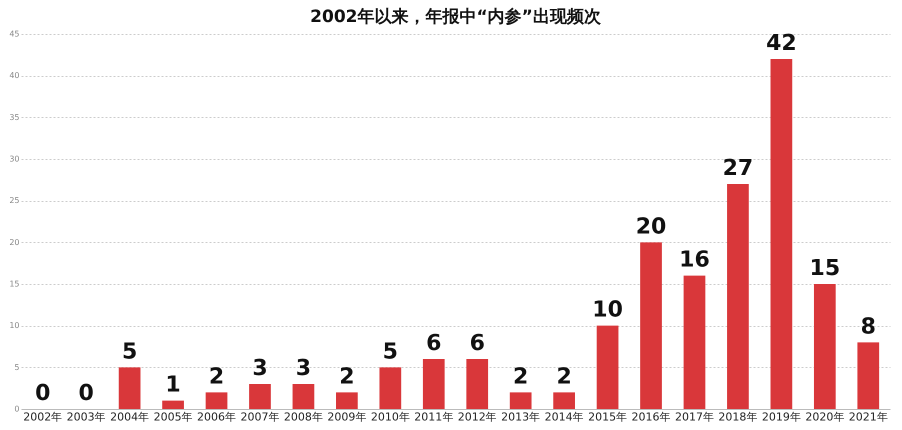  What do you see at coordinates (824, 417) in the screenshot?
I see `x-tick-label: 2020年` at bounding box center [824, 417].